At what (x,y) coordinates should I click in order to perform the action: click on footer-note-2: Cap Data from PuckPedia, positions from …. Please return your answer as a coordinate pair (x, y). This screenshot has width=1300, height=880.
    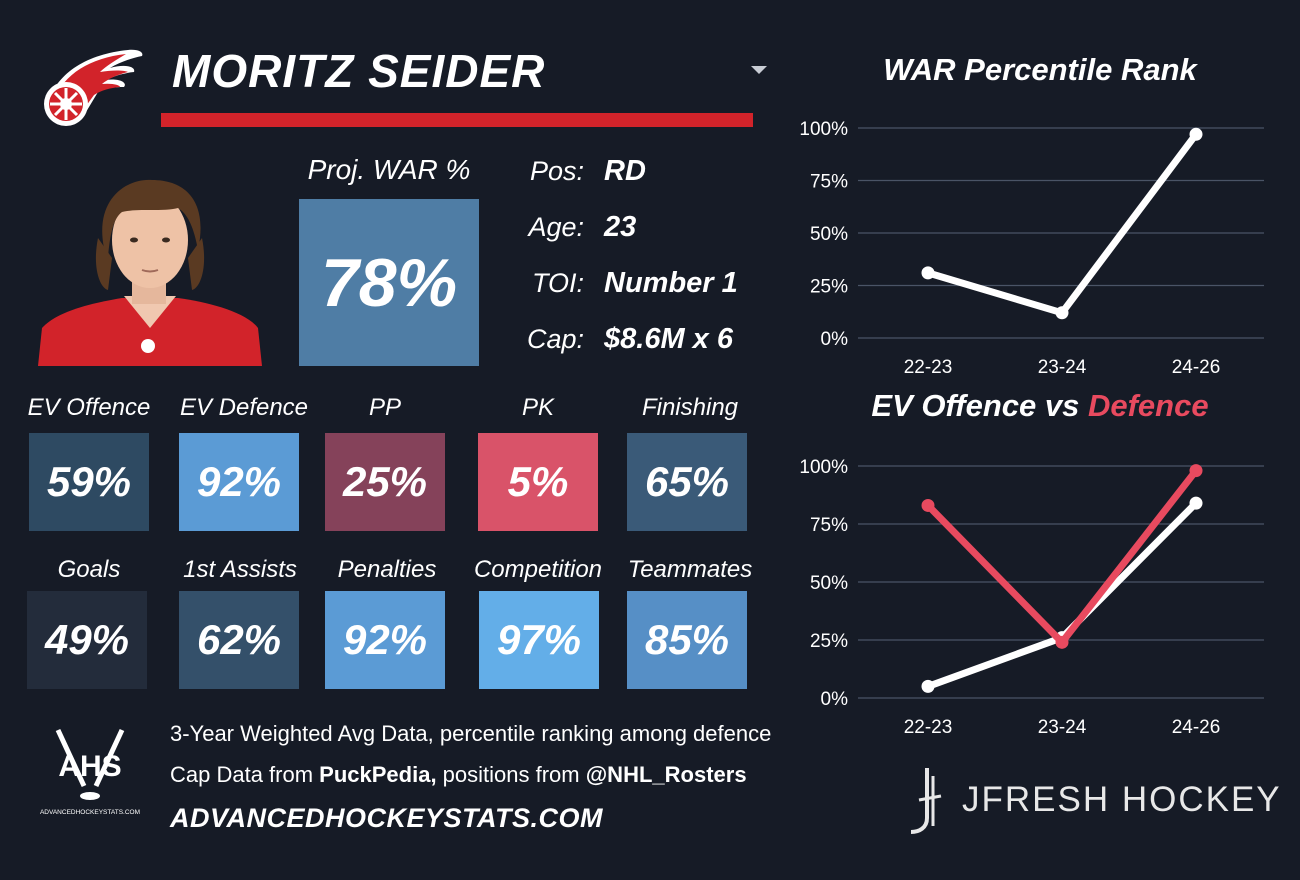
    Looking at the image, I should click on (458, 775).